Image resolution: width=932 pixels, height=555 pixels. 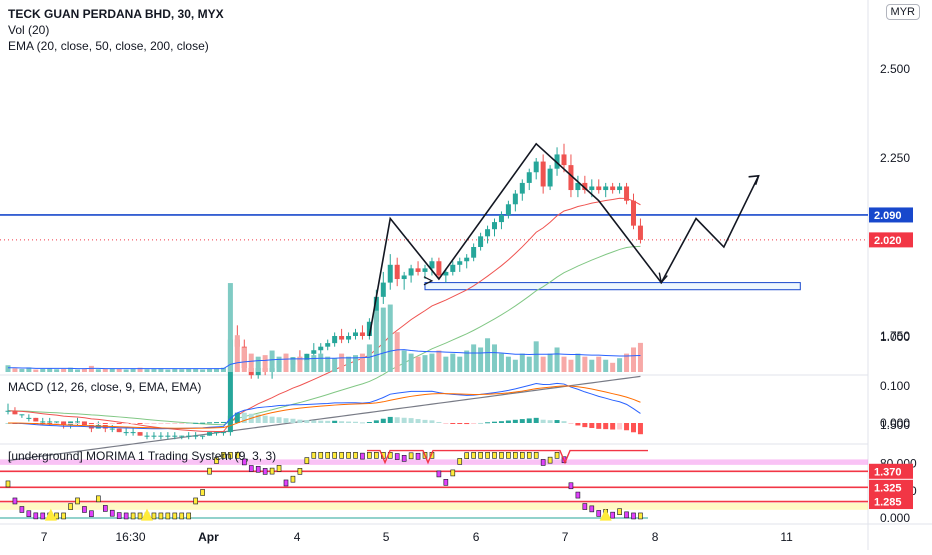 I want to click on symbol-title: TECK GUAN PERDANA BHD, 30, MYX, so click(x=116, y=14).